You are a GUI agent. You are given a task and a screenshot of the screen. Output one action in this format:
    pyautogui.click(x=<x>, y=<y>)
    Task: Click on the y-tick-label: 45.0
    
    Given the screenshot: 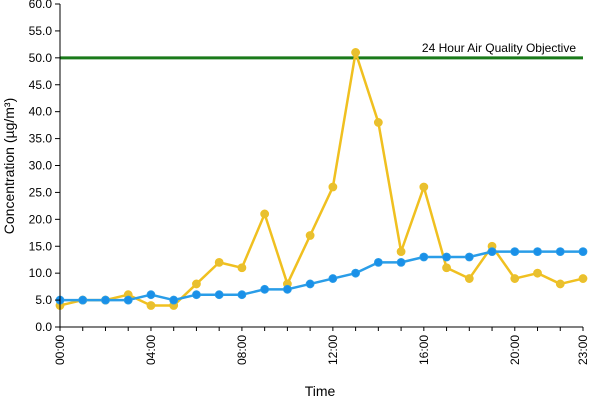 What is the action you would take?
    pyautogui.click(x=41, y=85)
    